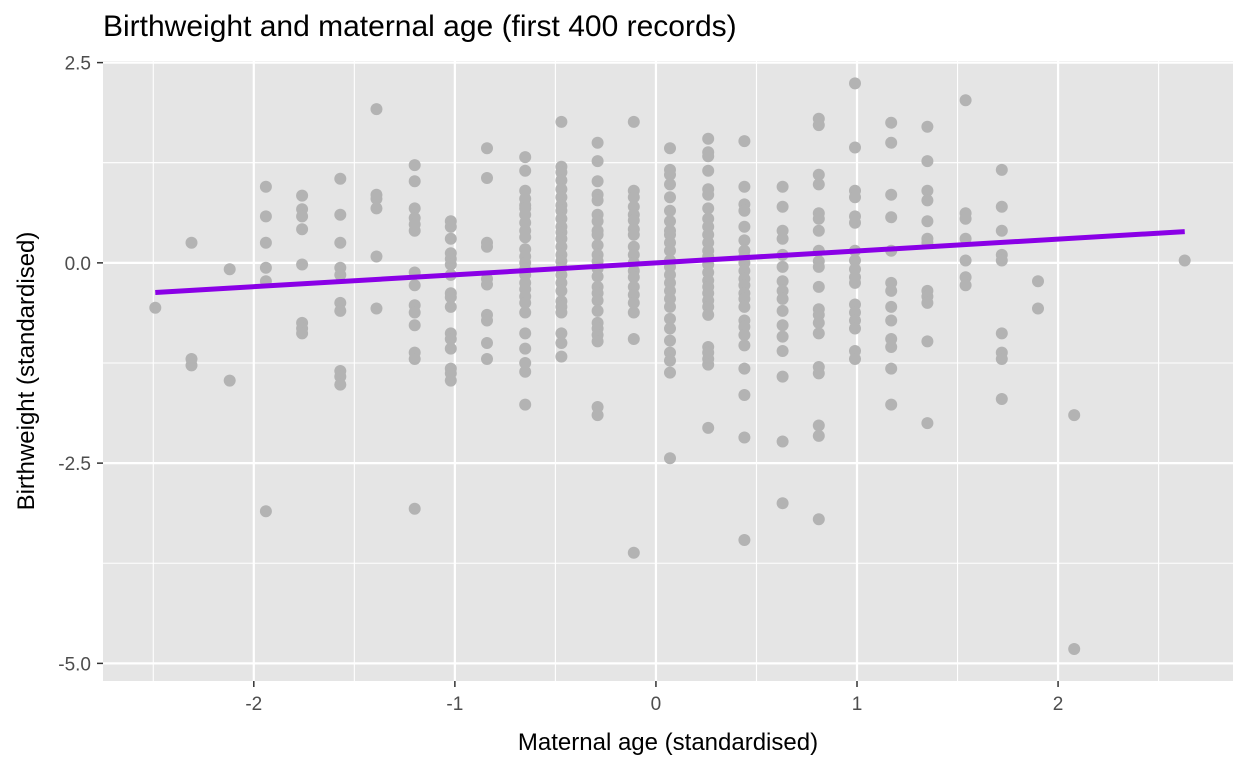 The image size is (1248, 768). What do you see at coordinates (74, 464) in the screenshot?
I see `y-tick-label: -2.5` at bounding box center [74, 464].